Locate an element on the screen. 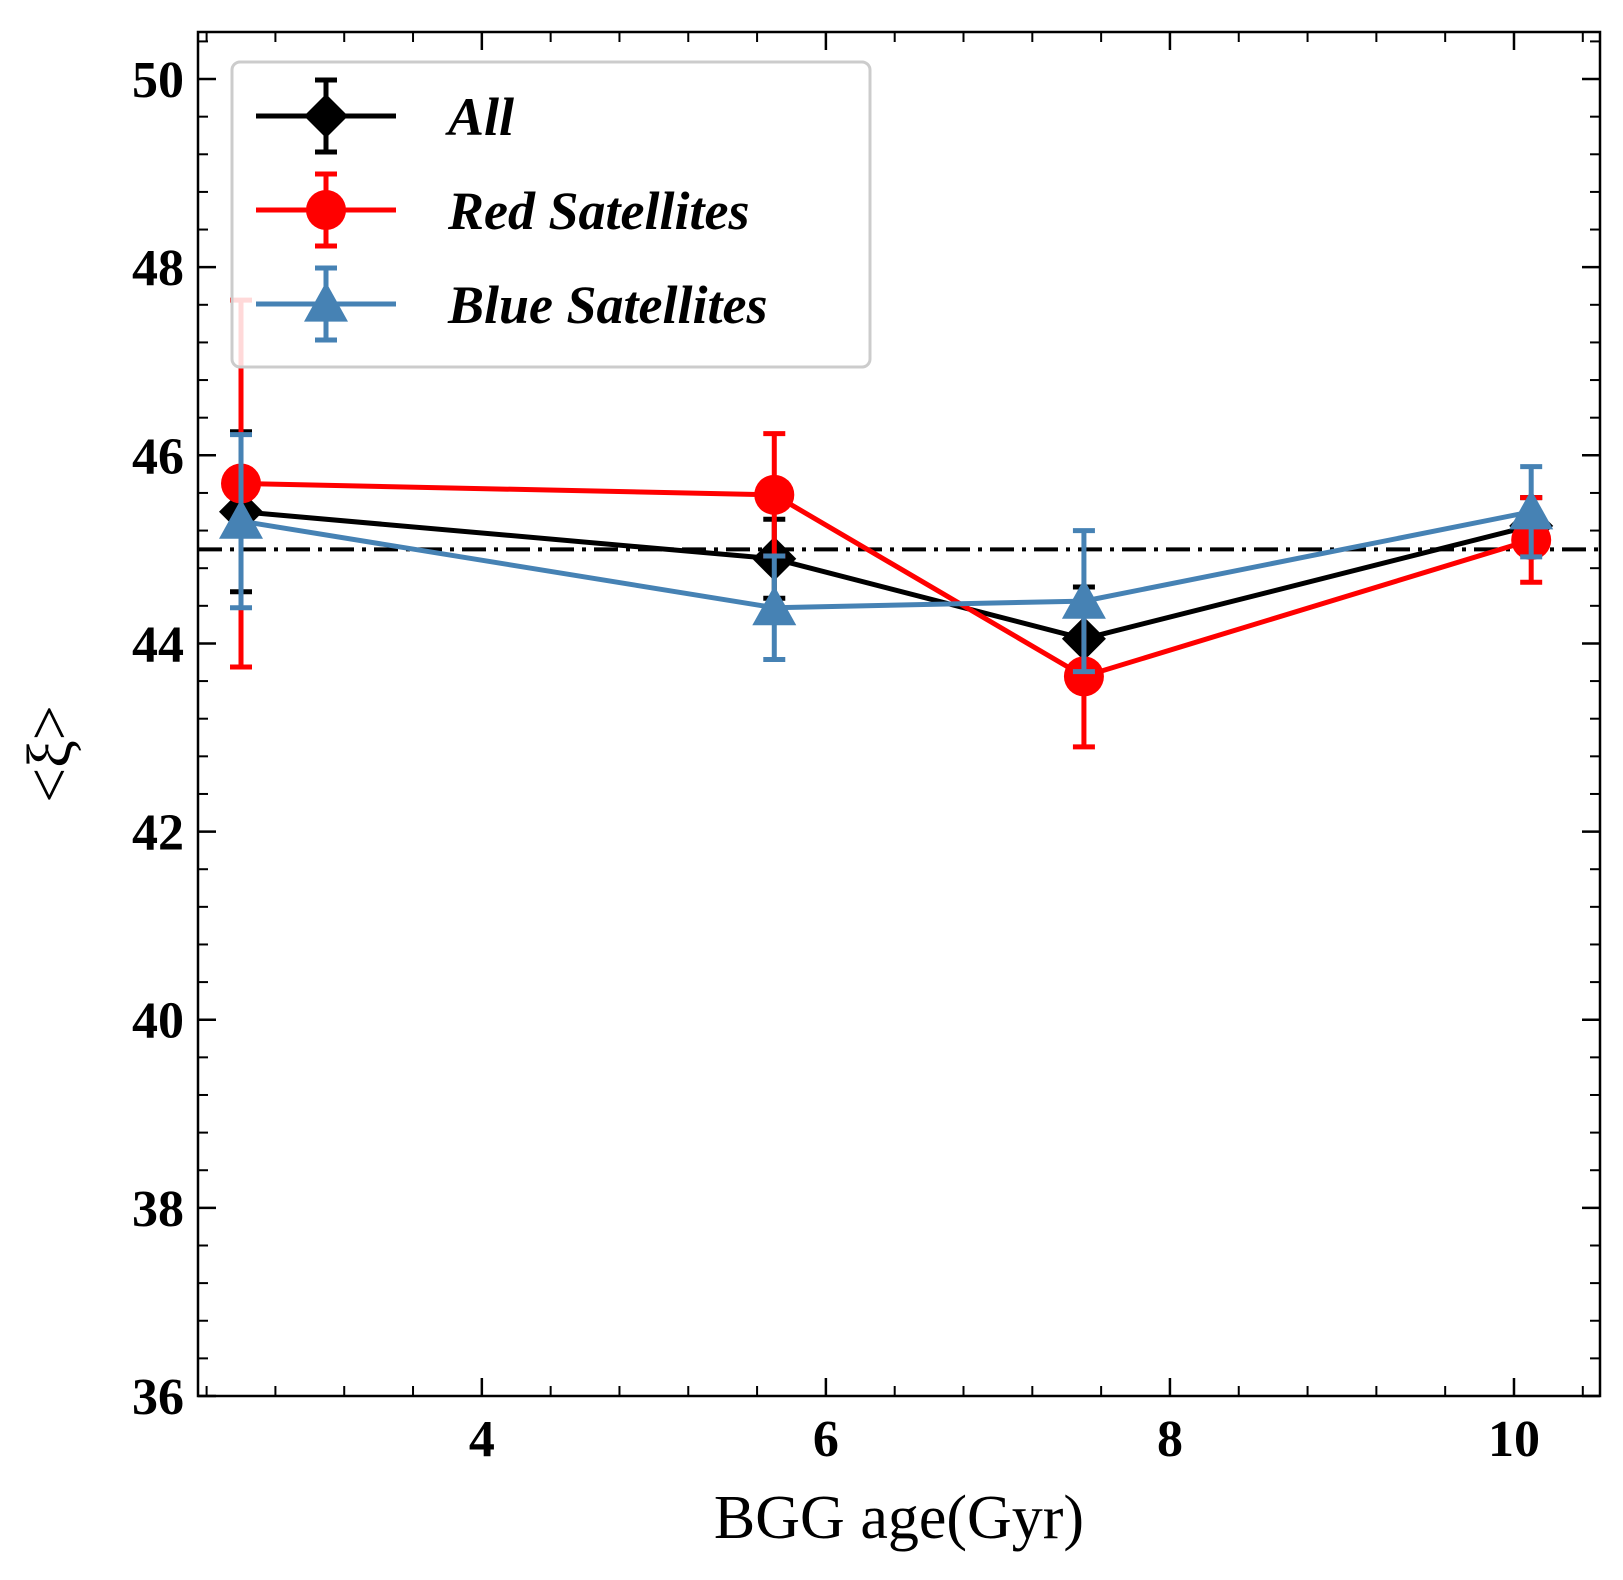 The image size is (1623, 1580). series-blue-satellites is located at coordinates (886, 553).